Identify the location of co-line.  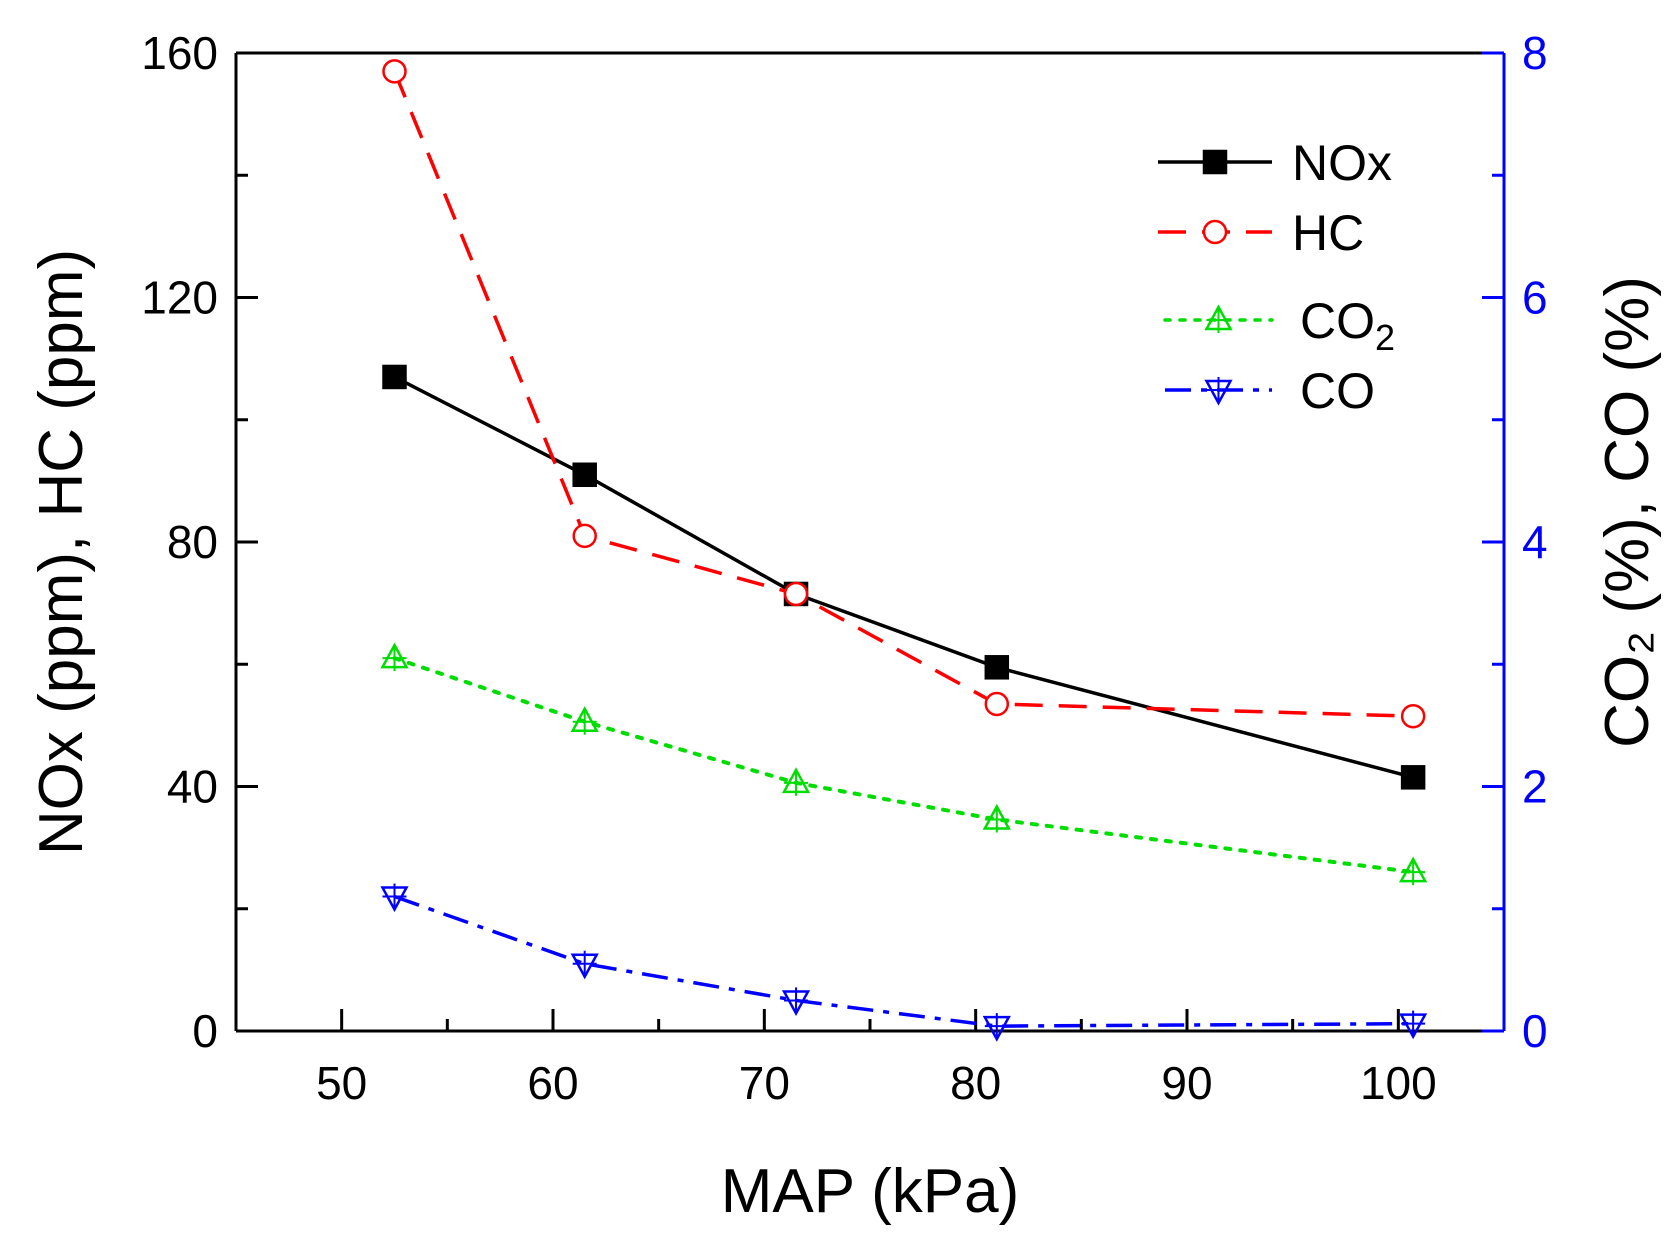
(903, 961).